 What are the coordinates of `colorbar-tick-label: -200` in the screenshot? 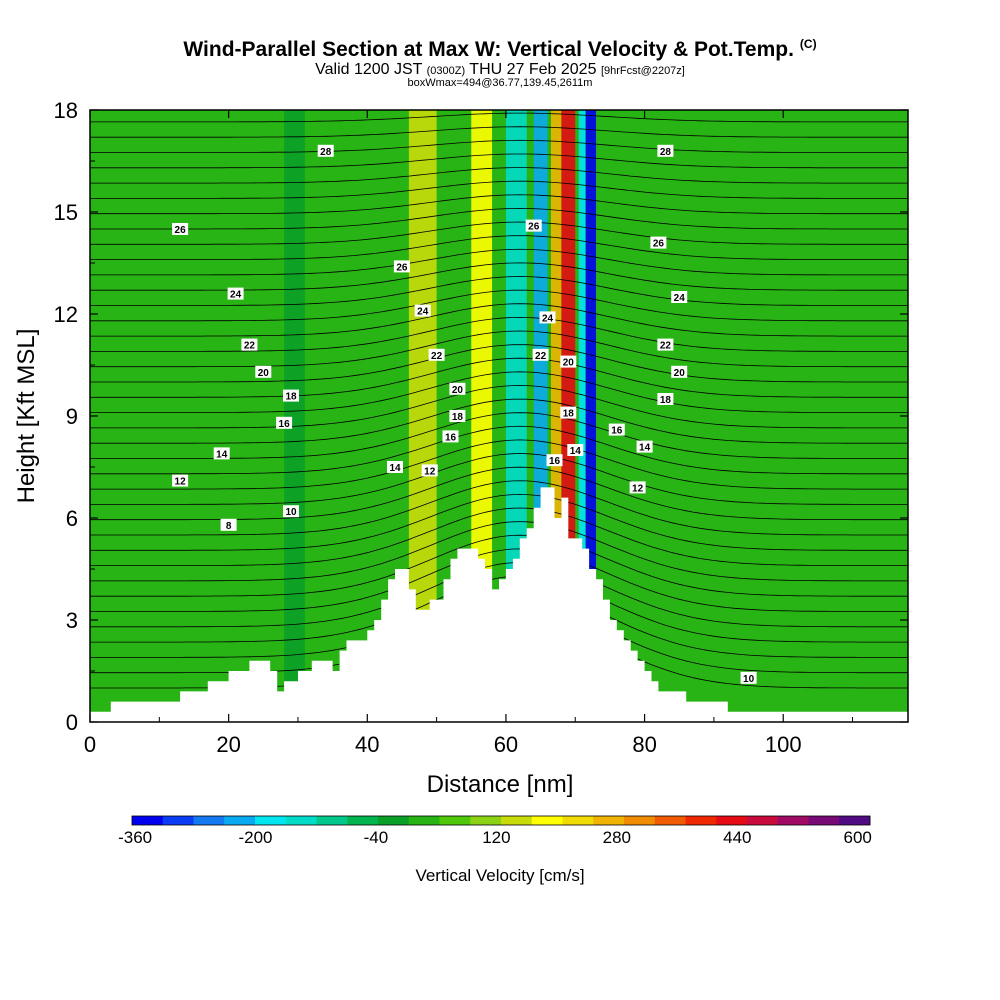 It's located at (255, 837).